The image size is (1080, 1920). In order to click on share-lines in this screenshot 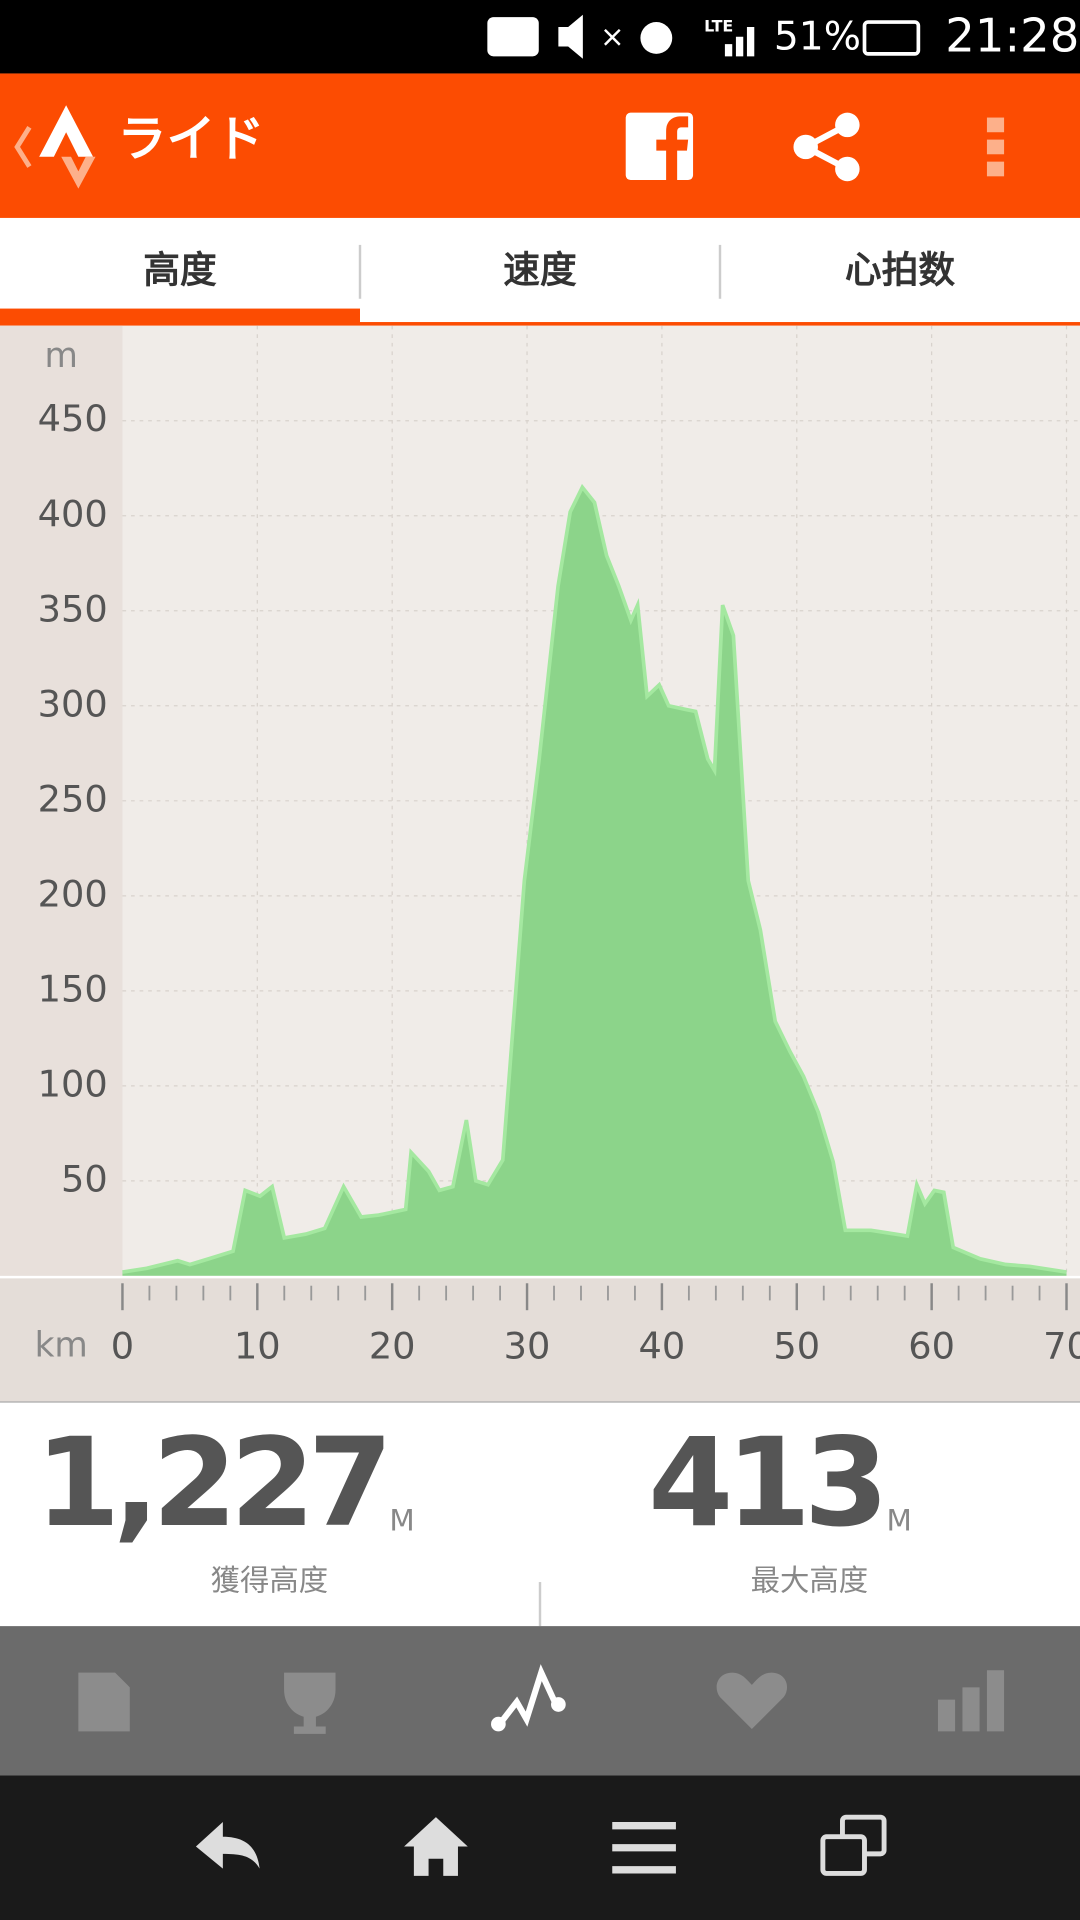, I will do `click(824, 147)`.